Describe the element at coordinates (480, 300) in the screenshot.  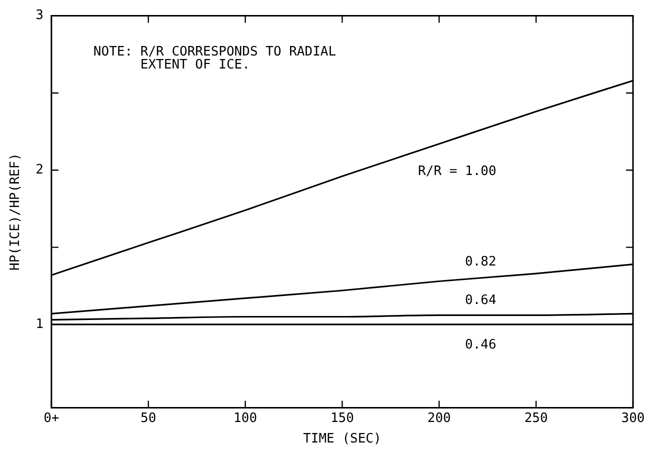
I see `series-label: 0.64` at that location.